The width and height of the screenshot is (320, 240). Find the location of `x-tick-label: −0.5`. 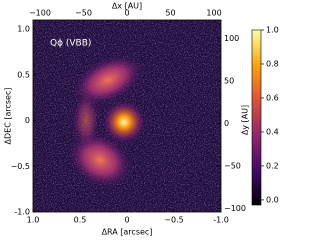

x-tick-label: −0.5 is located at coordinates (173, 220).